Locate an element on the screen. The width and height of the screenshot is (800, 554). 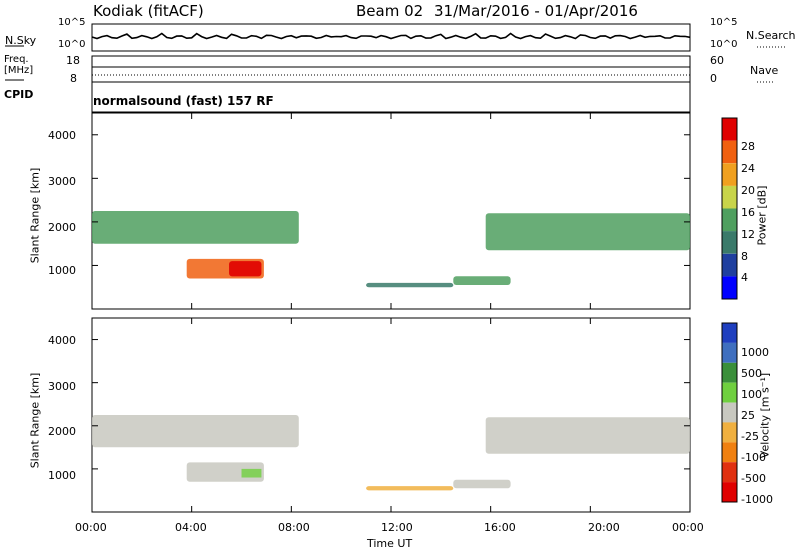
velocity-ytick-3000: 3000 is located at coordinates (62, 386).